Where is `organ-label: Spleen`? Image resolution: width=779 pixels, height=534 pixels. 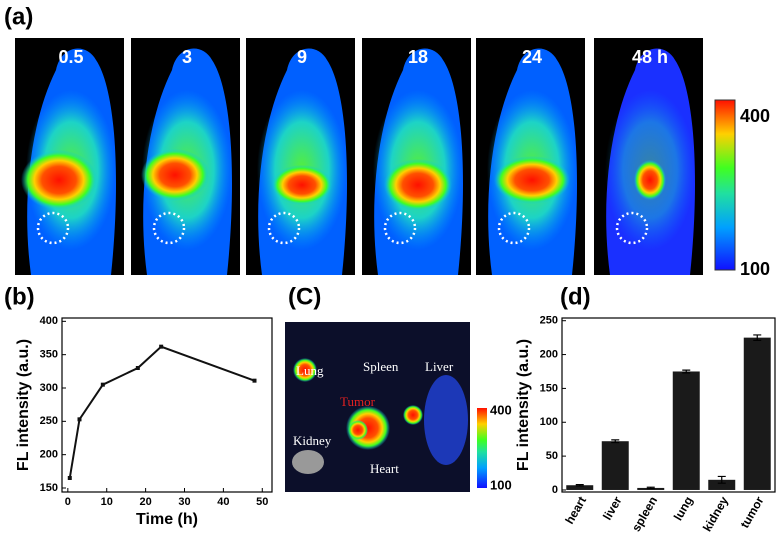
organ-label: Spleen is located at coordinates (381, 366).